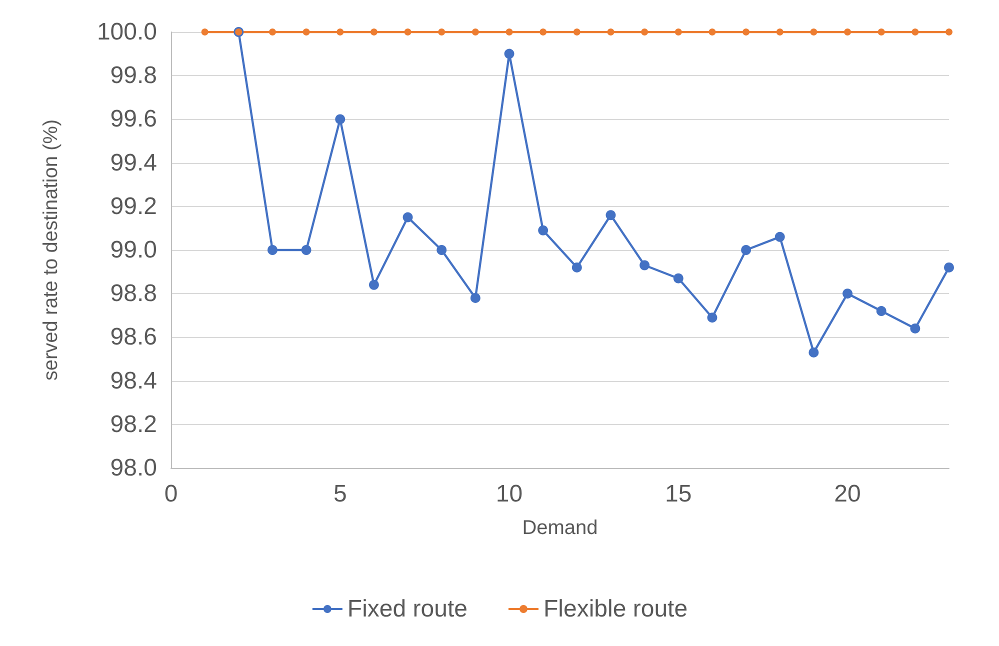 Image resolution: width=999 pixels, height=646 pixels. Describe the element at coordinates (133, 162) in the screenshot. I see `y-tick-label: 99.4` at that location.